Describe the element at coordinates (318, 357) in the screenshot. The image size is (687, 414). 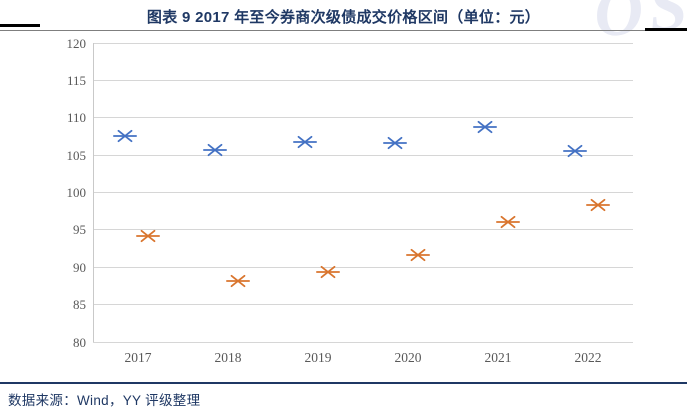
I see `x-axis-tick-label-2019: 2019` at that location.